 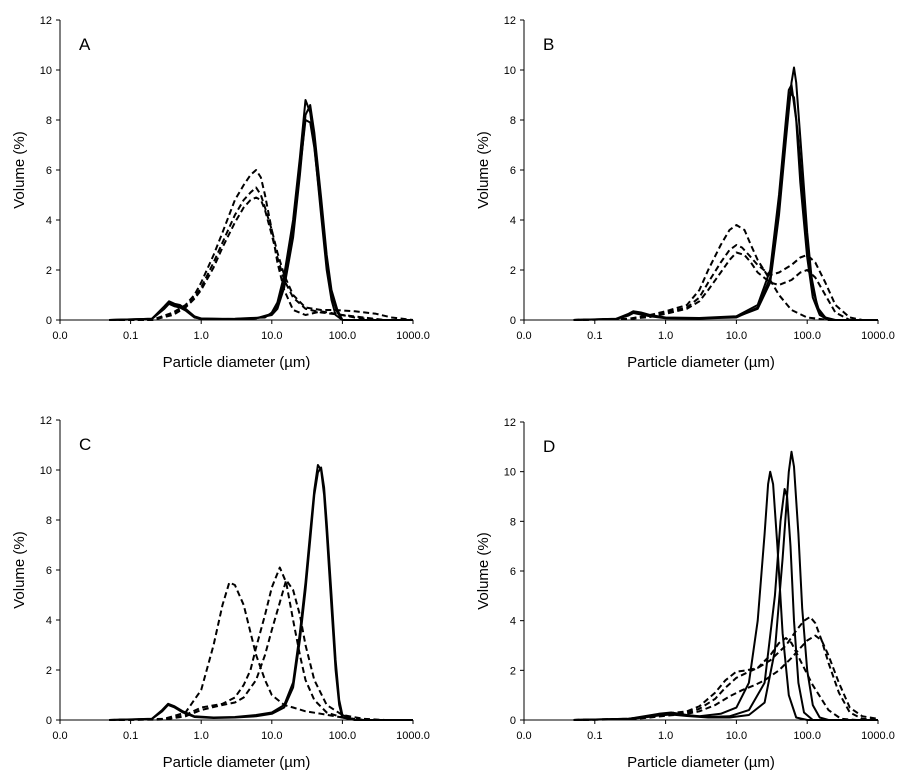 I want to click on panel-label: B, so click(x=548, y=44).